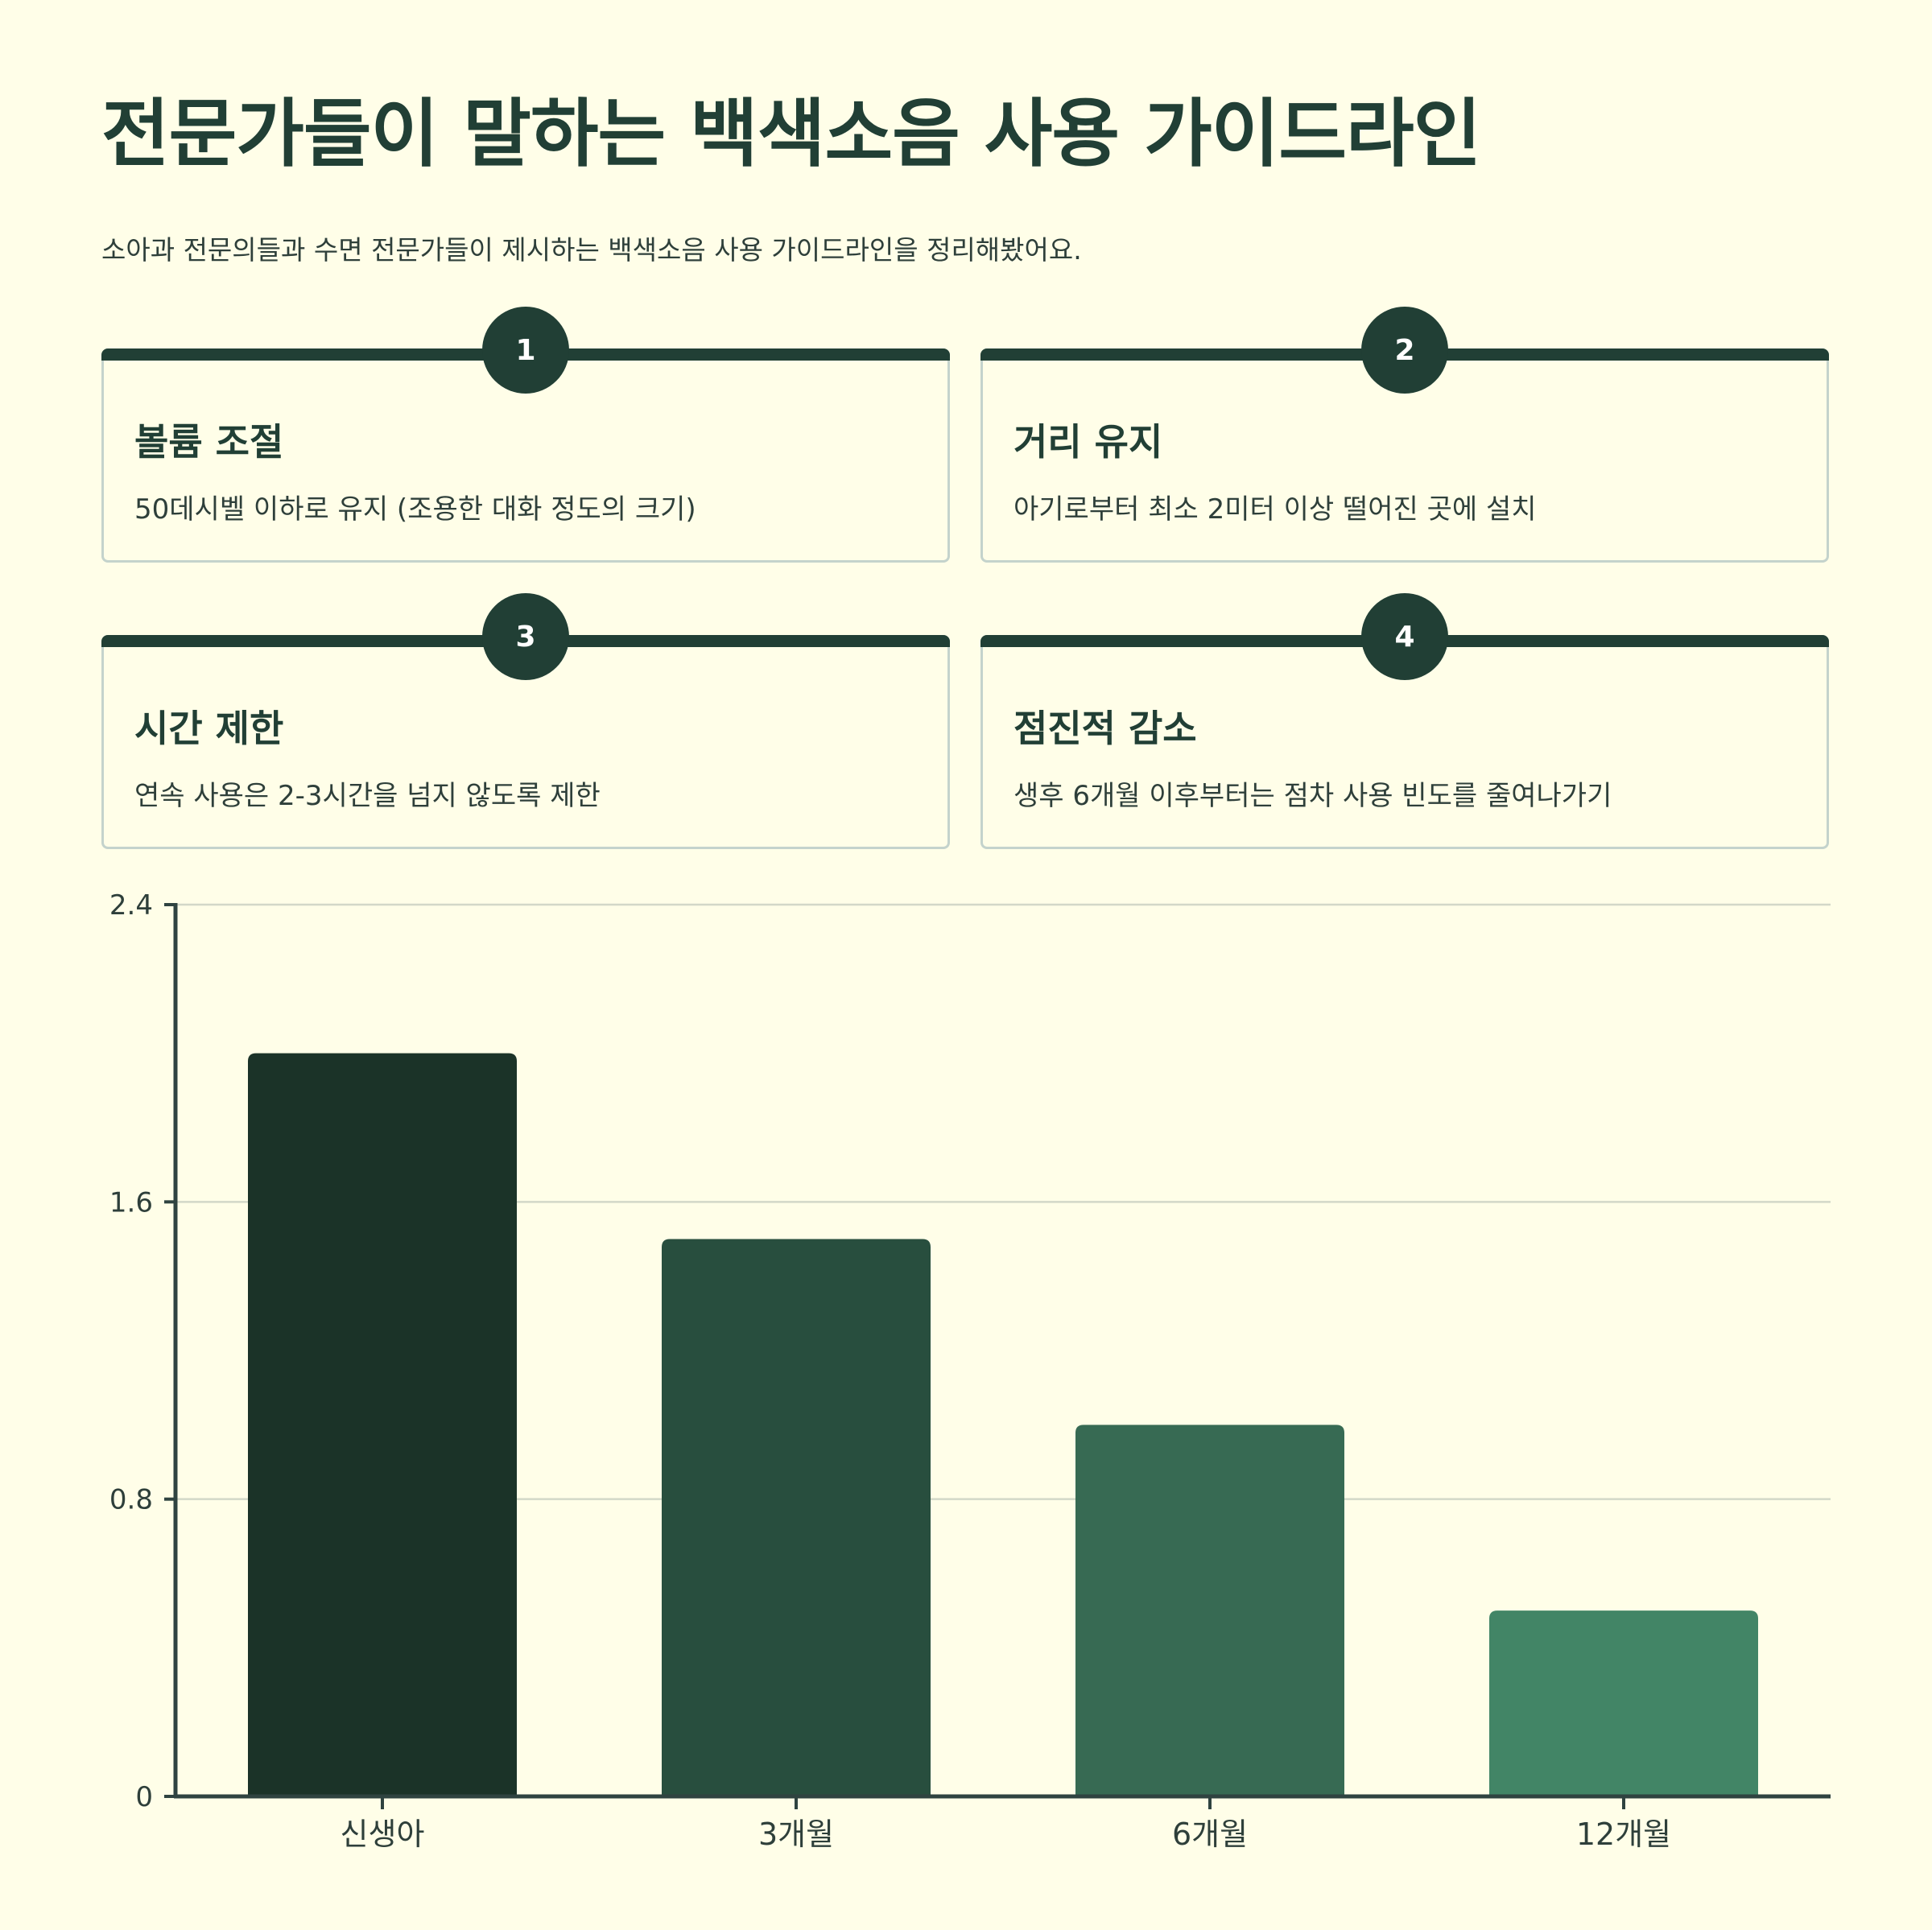 This screenshot has width=1932, height=1930. Describe the element at coordinates (1404, 350) in the screenshot. I see `step-number-badge: 2` at that location.